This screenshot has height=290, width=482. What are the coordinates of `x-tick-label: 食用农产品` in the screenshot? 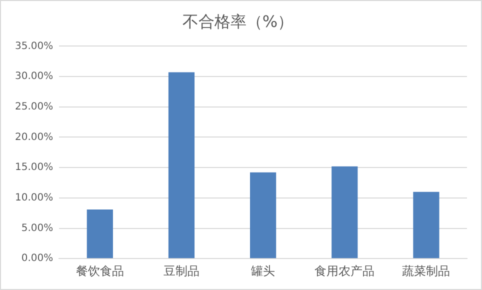 It's located at (344, 271).